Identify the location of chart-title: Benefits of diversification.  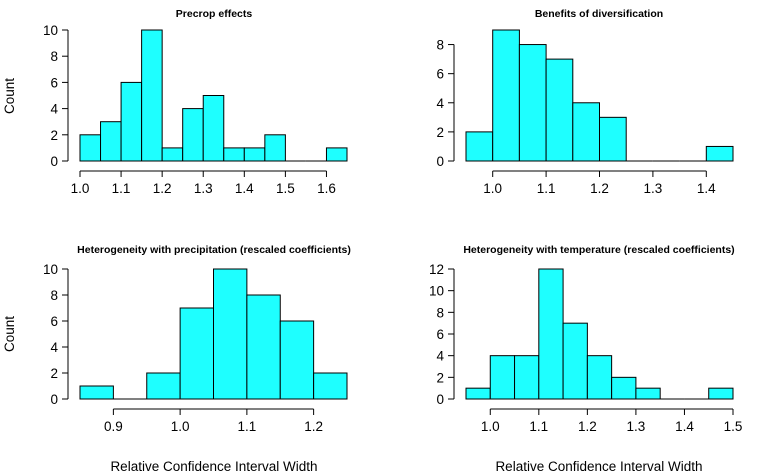
(599, 14).